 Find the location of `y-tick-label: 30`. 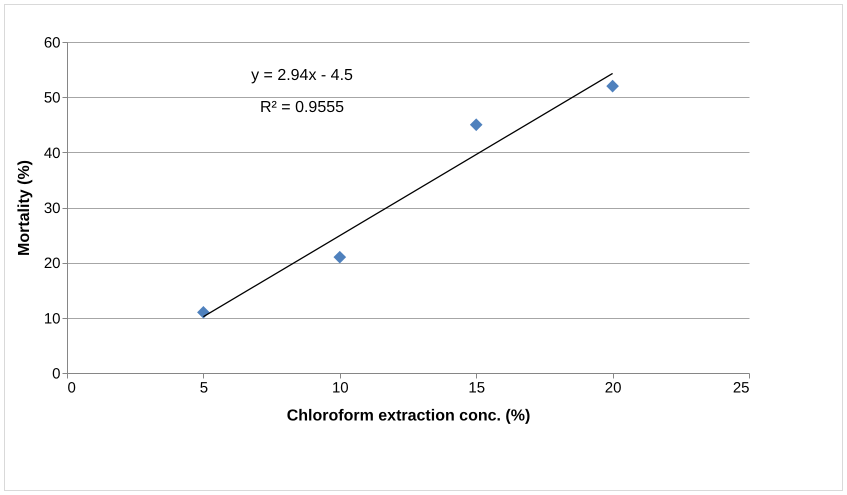

y-tick-label: 30 is located at coordinates (52, 208).